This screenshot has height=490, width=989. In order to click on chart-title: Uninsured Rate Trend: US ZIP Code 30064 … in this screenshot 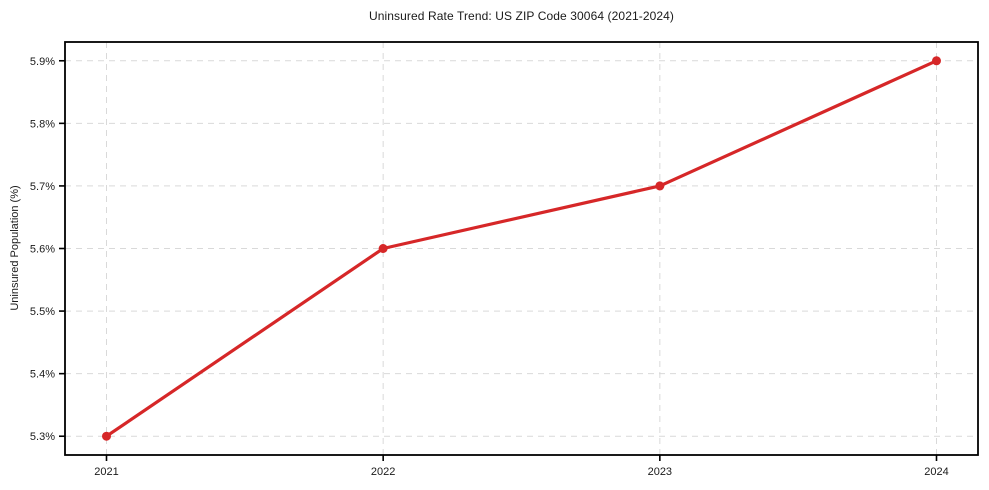, I will do `click(521, 16)`.